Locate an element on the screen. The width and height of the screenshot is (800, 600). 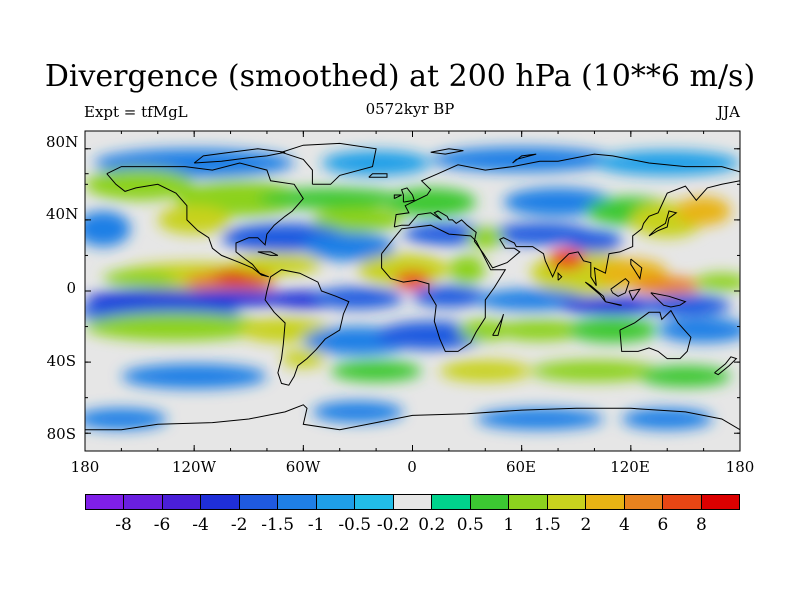
colorbar-level-label: 2 is located at coordinates (586, 525).